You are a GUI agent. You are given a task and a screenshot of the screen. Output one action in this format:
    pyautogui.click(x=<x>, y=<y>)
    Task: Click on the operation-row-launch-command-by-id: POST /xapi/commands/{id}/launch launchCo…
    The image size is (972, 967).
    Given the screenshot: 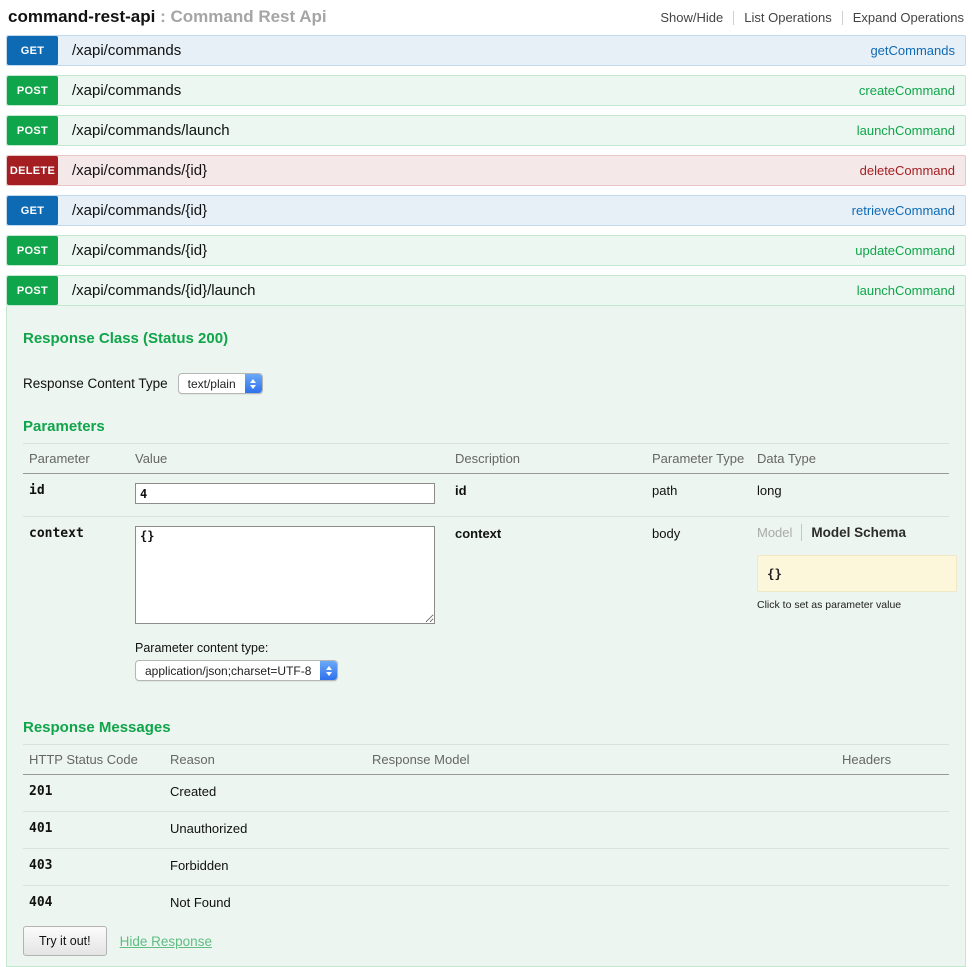 What is the action you would take?
    pyautogui.click(x=486, y=290)
    